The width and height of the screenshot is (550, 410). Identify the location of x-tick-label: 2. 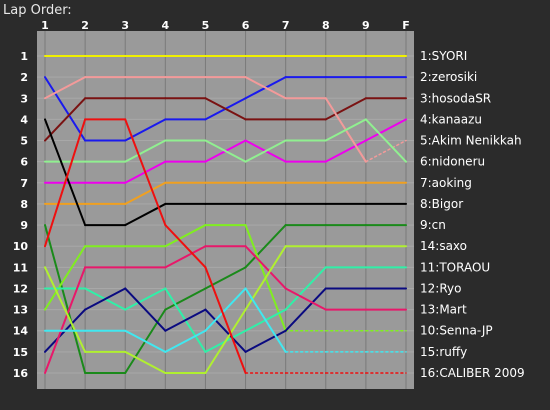
(85, 25).